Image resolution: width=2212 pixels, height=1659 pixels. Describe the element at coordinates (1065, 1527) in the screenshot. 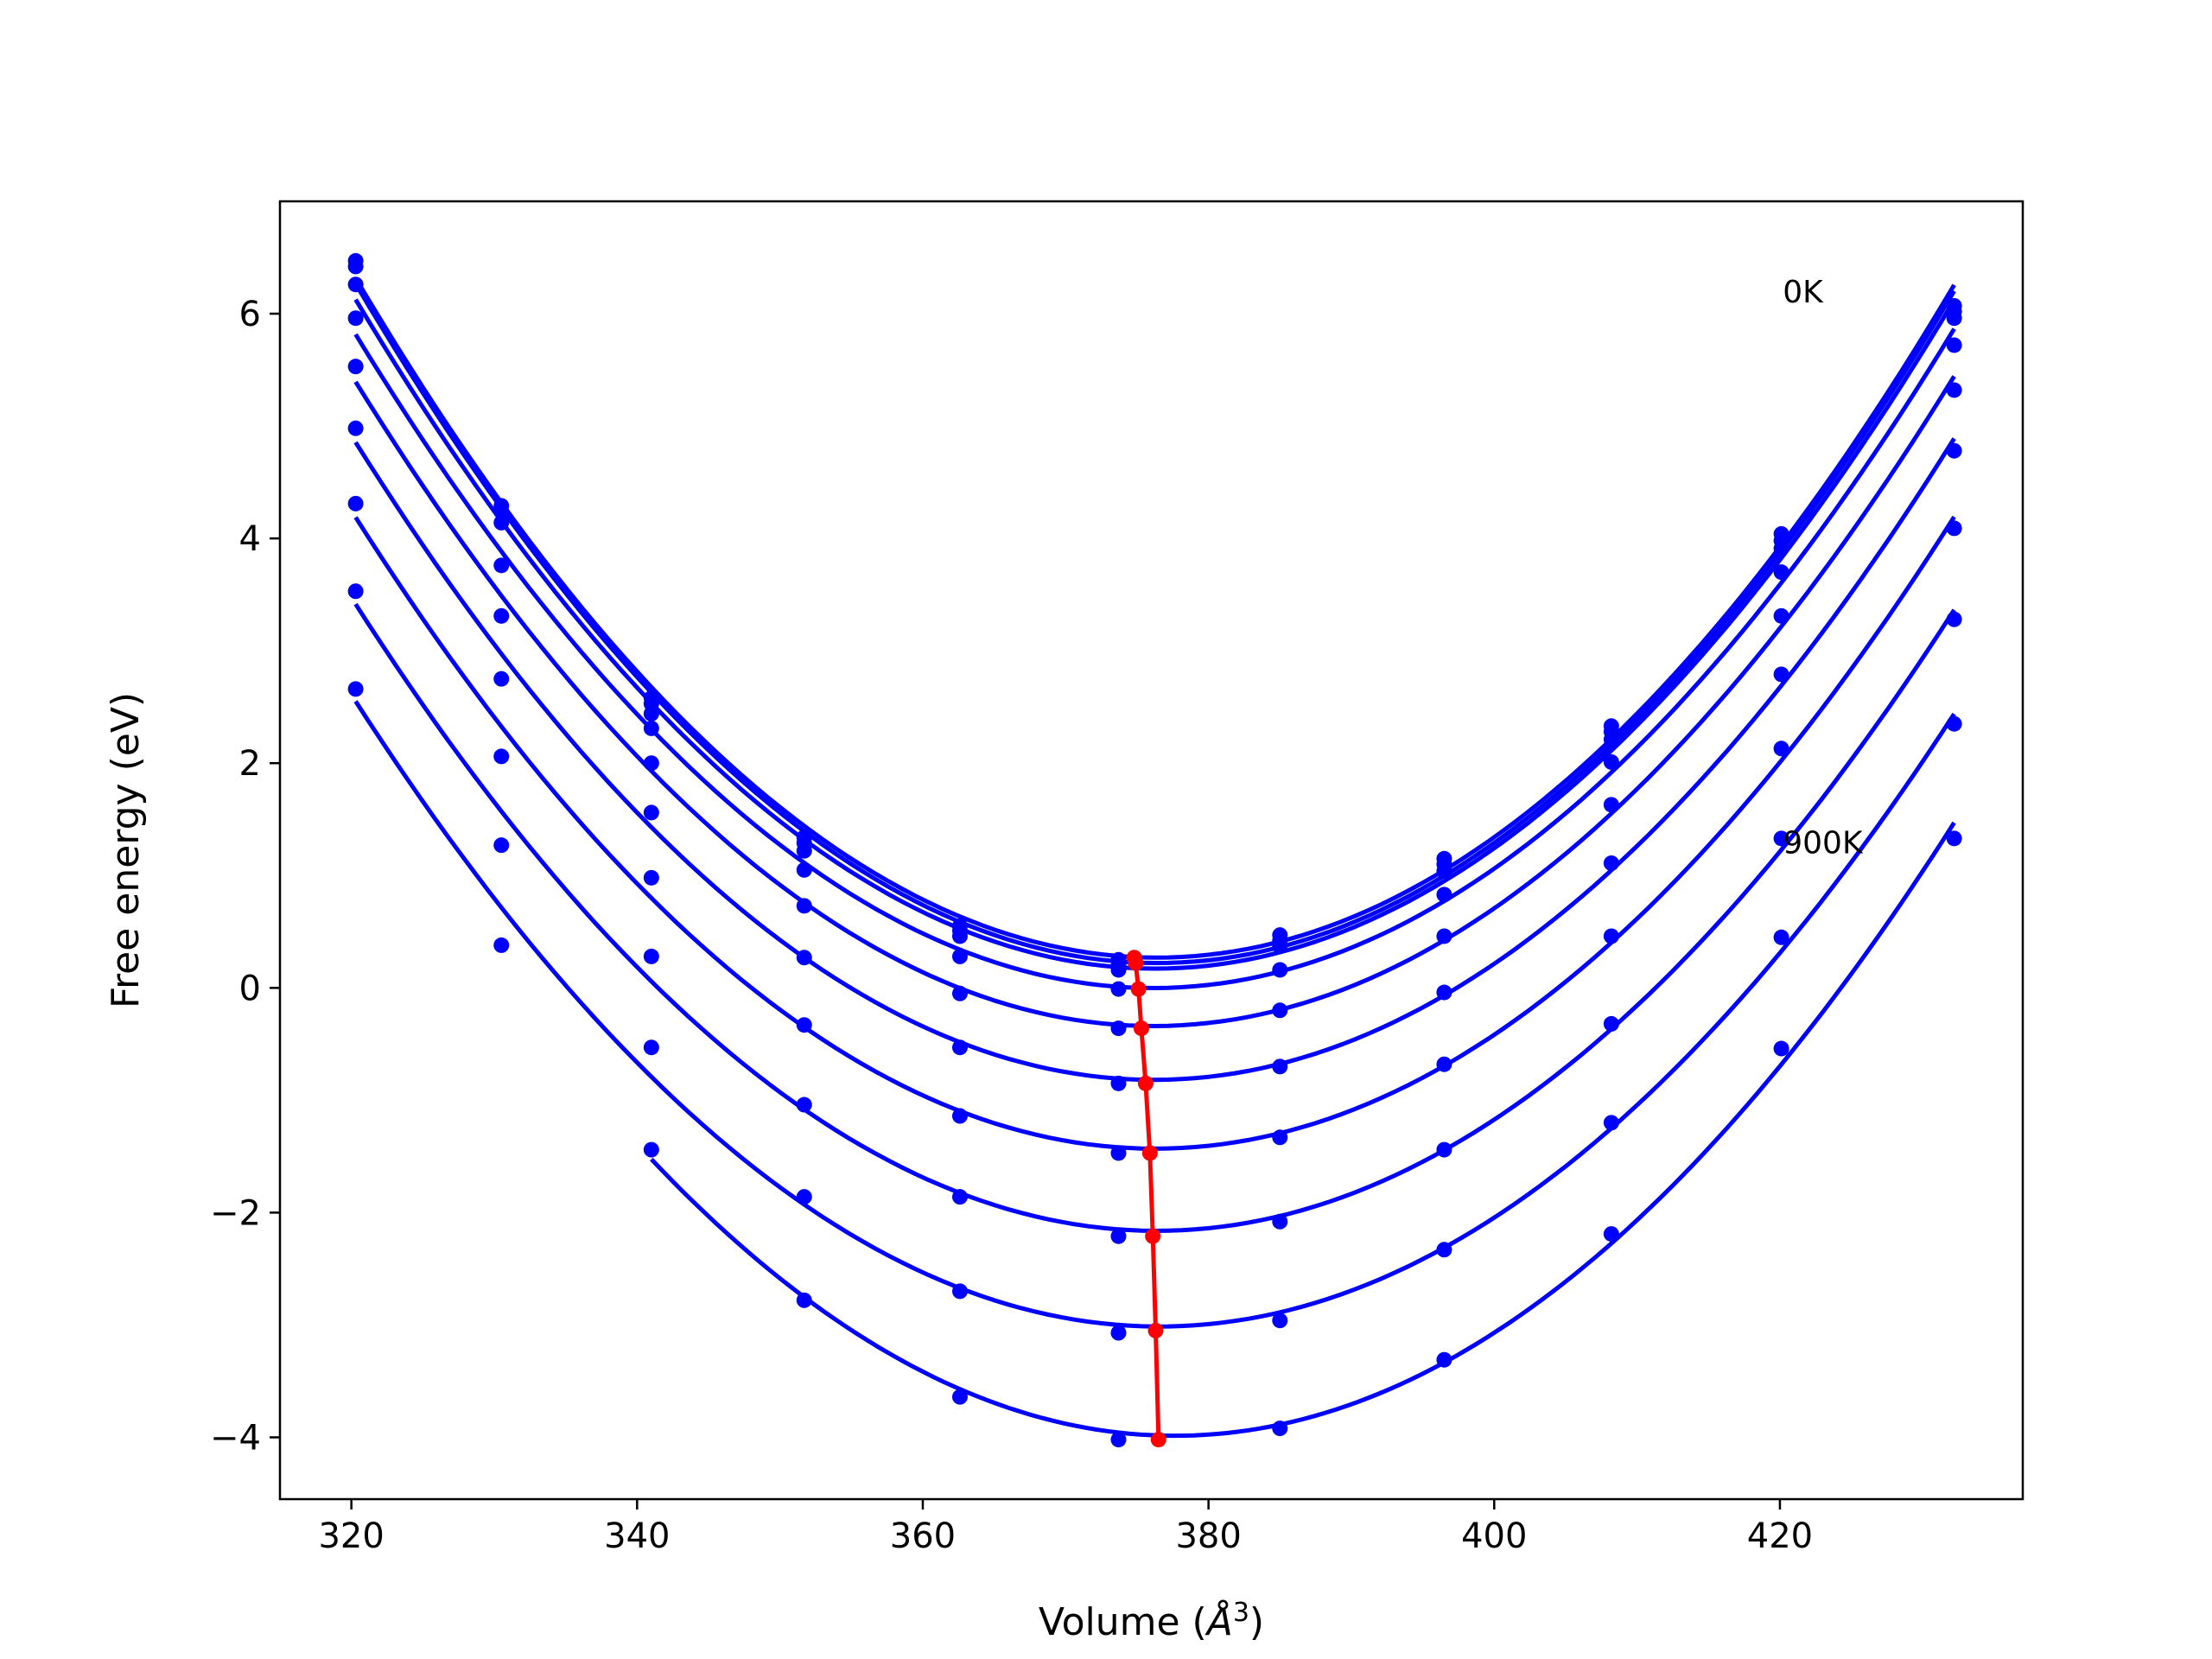

I see `x-axis-ticks: 320 340 360 380 400 420` at that location.